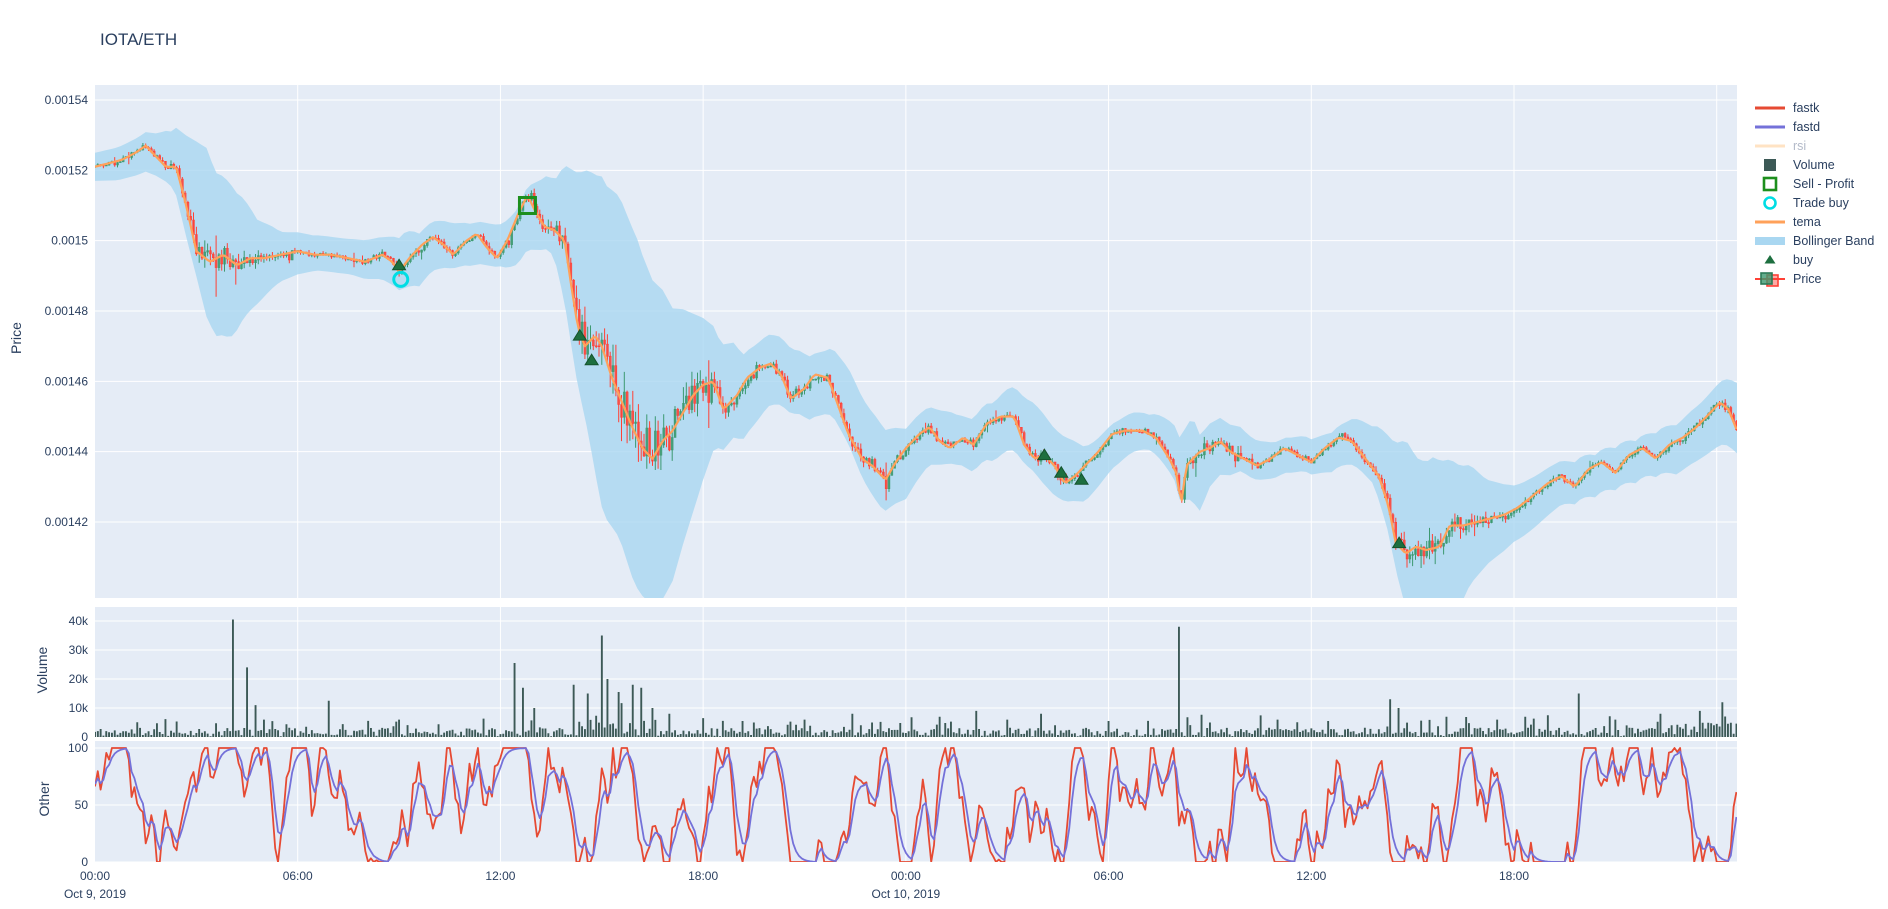 The width and height of the screenshot is (1888, 909). I want to click on legend-label-buy: buy, so click(1803, 259).